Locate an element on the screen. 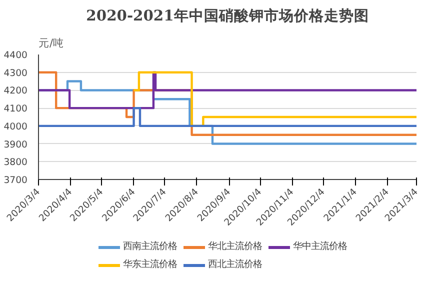 The height and width of the screenshot is (281, 438). y-tick-label: 4200 is located at coordinates (16, 91).